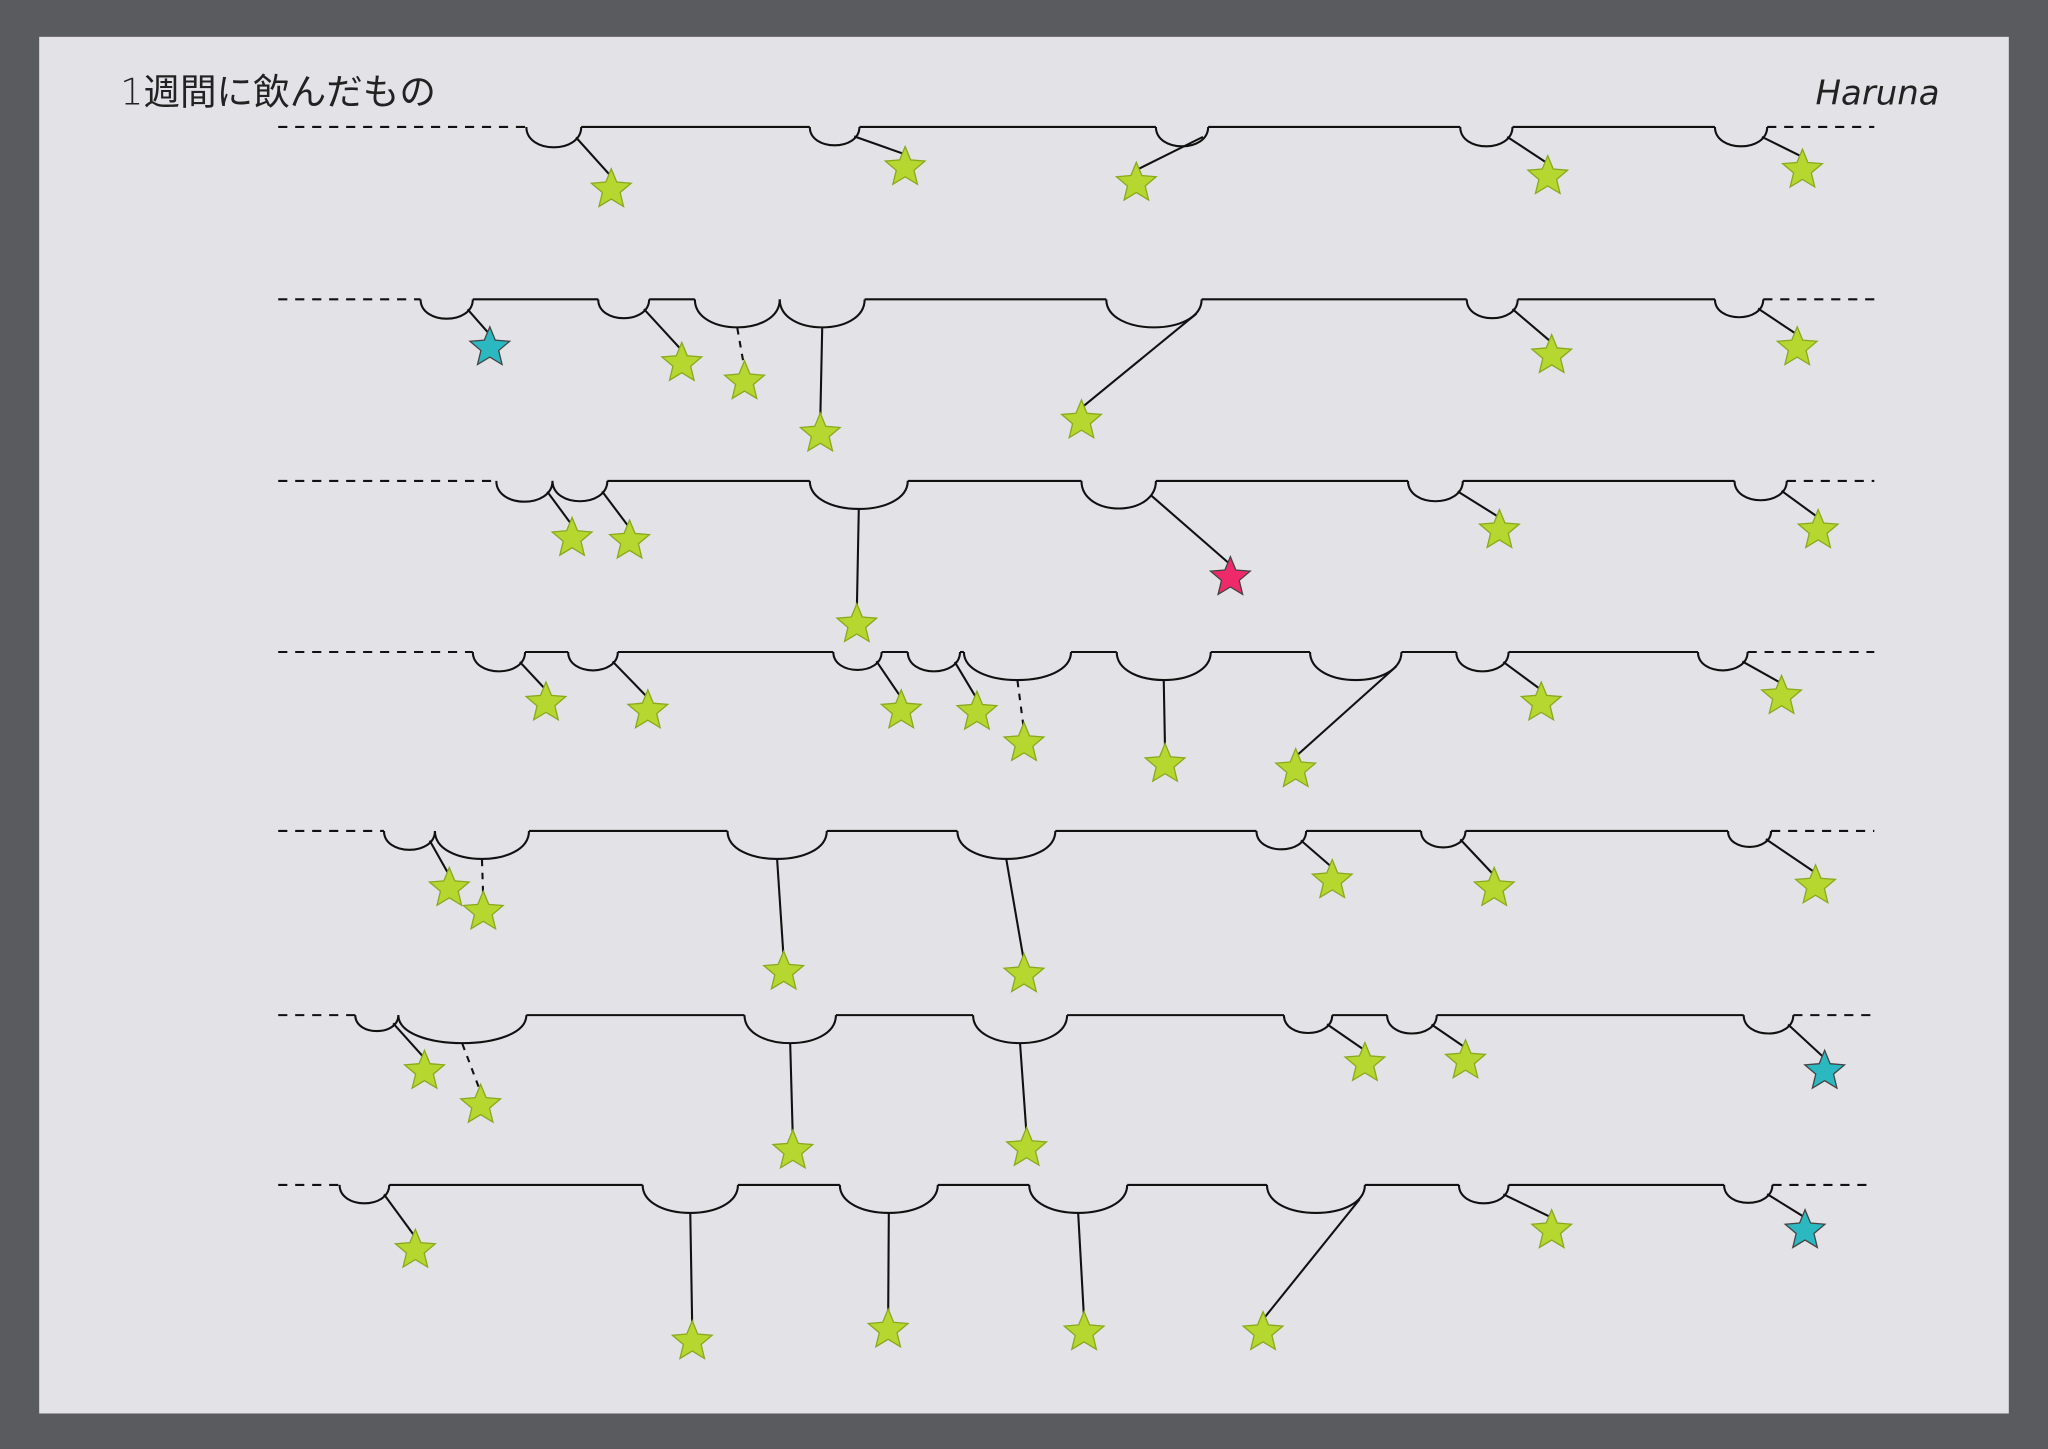 This screenshot has height=1449, width=2048. I want to click on title: 1週間に飲んだもの, so click(278, 92).